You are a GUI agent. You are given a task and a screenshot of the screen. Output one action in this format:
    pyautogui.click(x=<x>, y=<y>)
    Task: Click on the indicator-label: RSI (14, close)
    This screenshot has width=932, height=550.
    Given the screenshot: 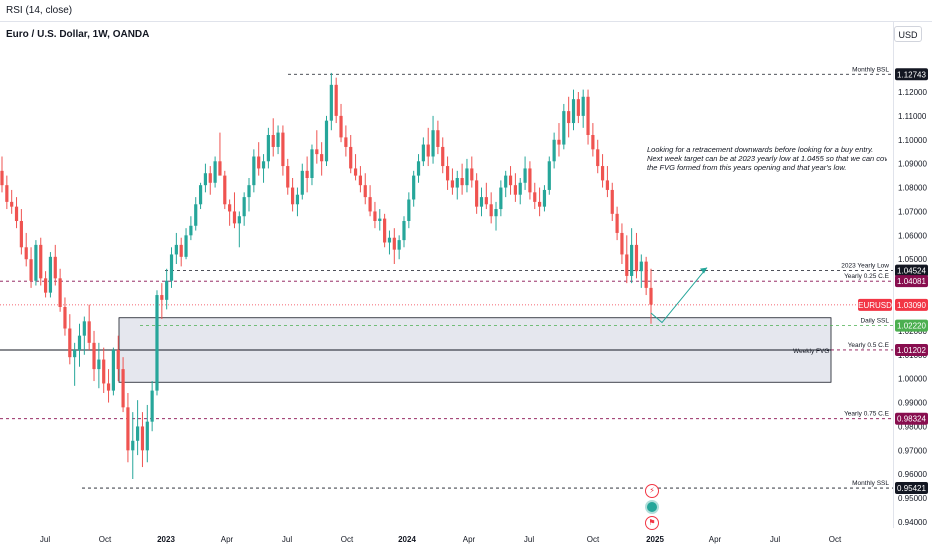 What is the action you would take?
    pyautogui.click(x=39, y=10)
    